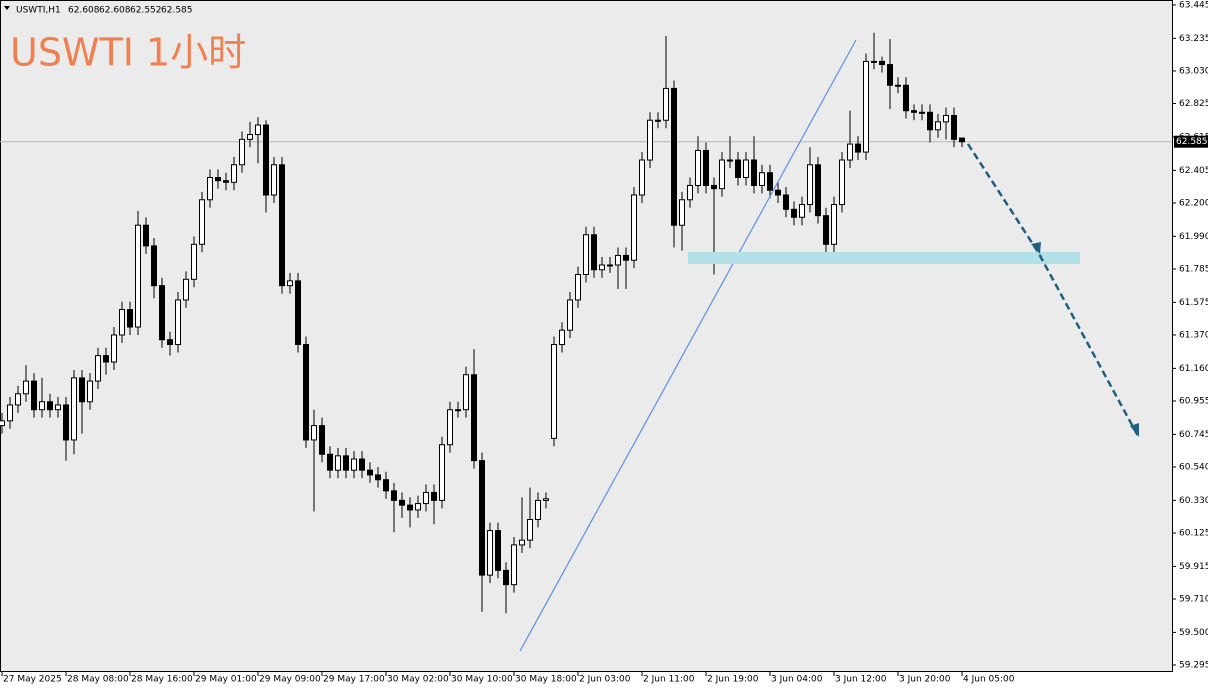 The image size is (1208, 691). Describe the element at coordinates (884, 258) in the screenshot. I see `support-zone` at that location.